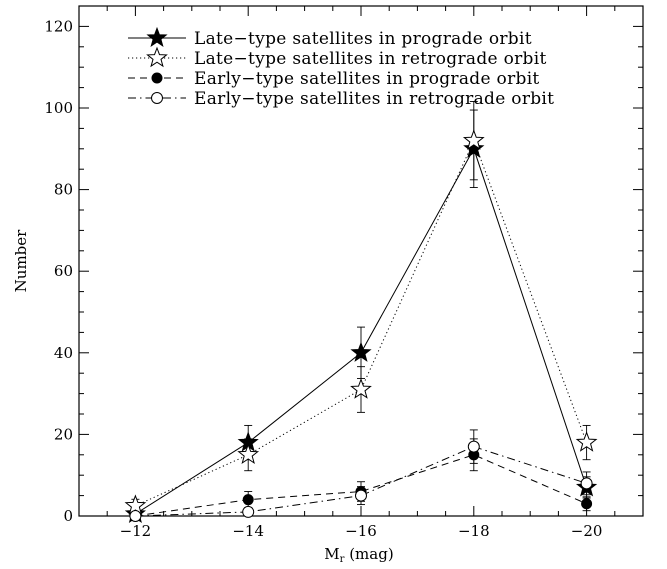 The image size is (667, 569). Describe the element at coordinates (361, 531) in the screenshot. I see `x-tick-label: −16` at that location.